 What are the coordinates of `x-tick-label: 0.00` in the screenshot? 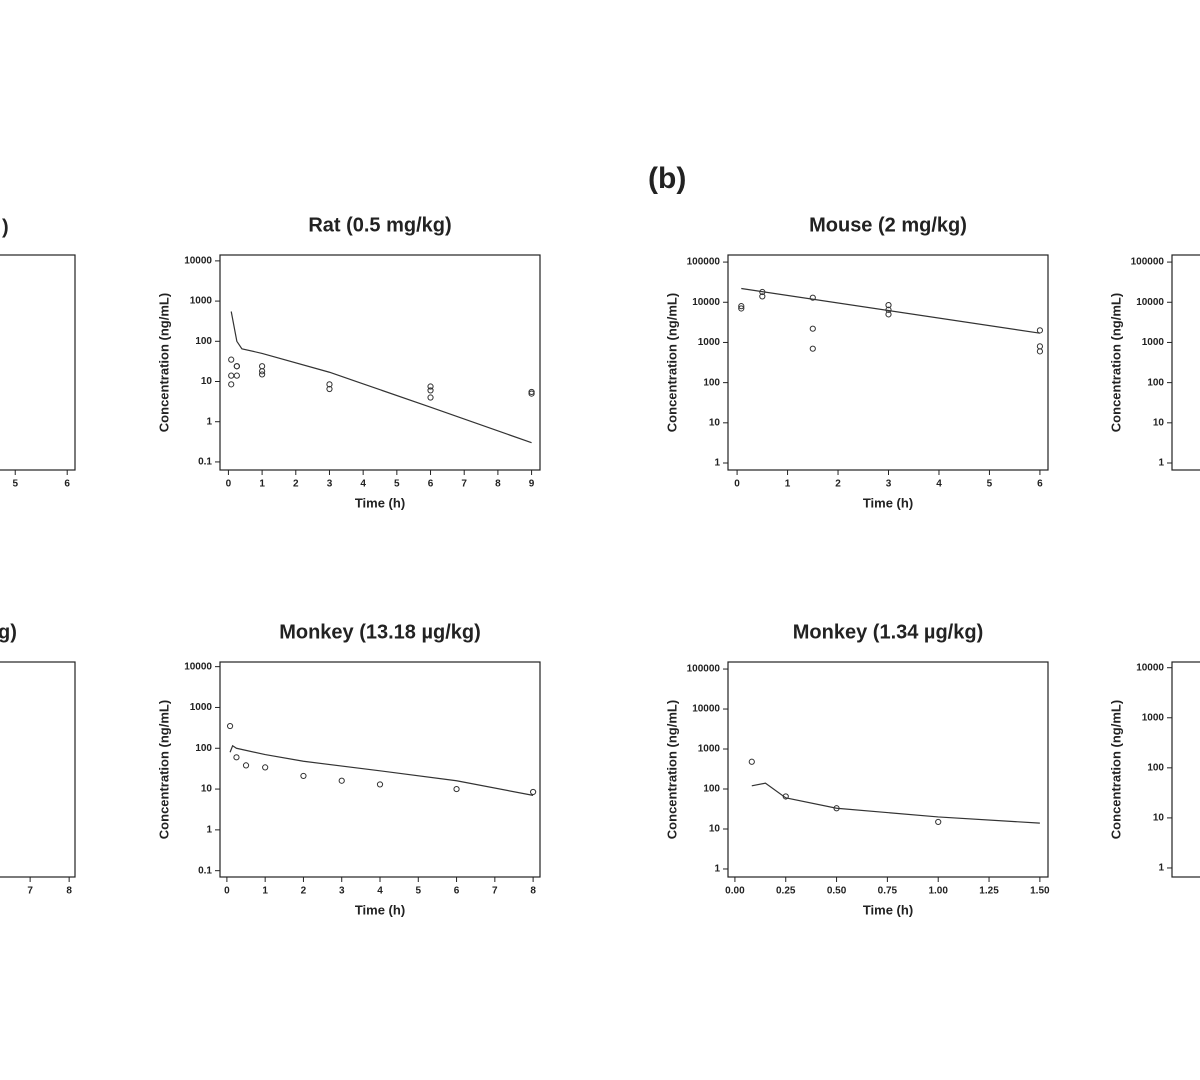 It's located at (735, 891).